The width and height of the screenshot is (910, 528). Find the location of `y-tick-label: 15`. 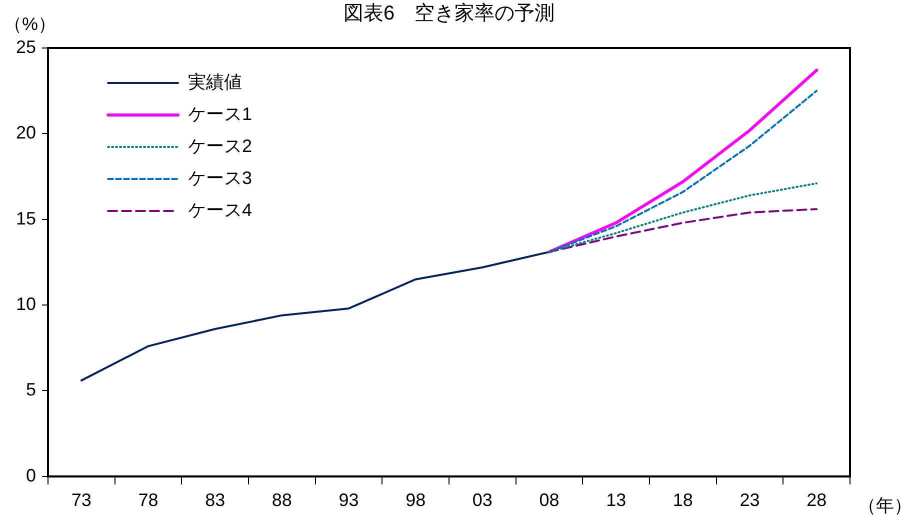

y-tick-label: 15 is located at coordinates (26, 218).